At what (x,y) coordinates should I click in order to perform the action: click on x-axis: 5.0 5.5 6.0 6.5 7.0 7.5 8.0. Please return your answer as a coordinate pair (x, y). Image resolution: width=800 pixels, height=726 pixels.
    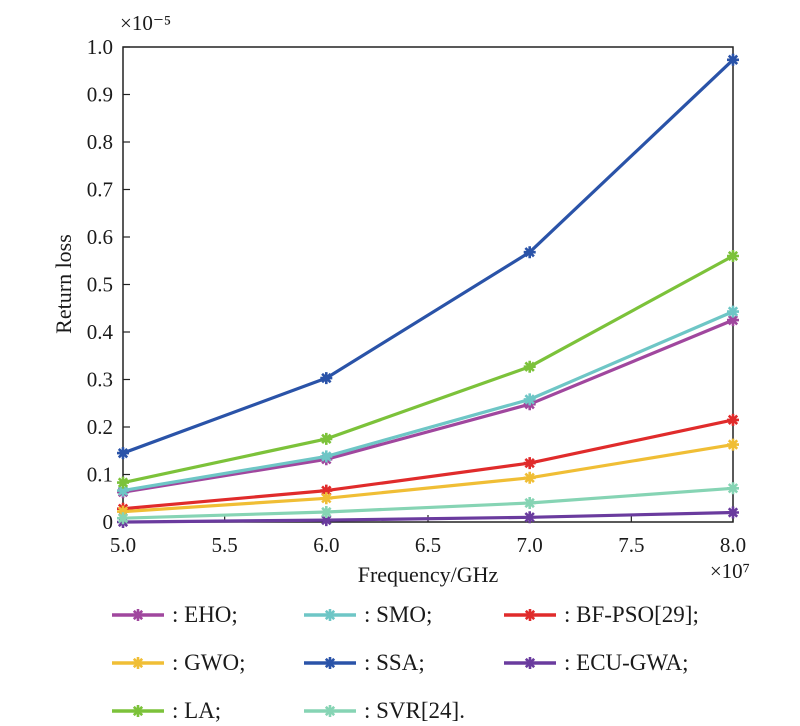
    Looking at the image, I should click on (428, 536).